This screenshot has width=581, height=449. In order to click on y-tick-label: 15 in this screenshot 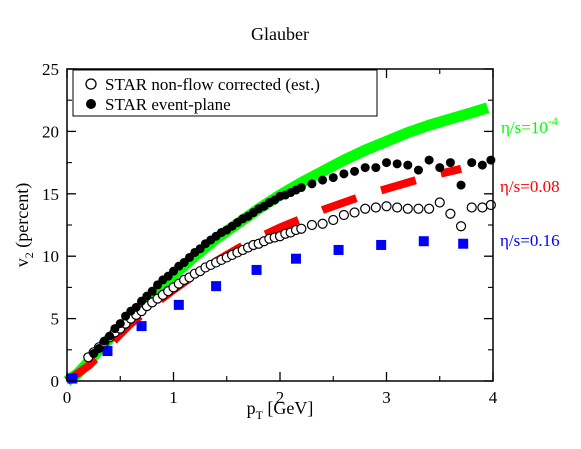, I will do `click(50, 194)`.